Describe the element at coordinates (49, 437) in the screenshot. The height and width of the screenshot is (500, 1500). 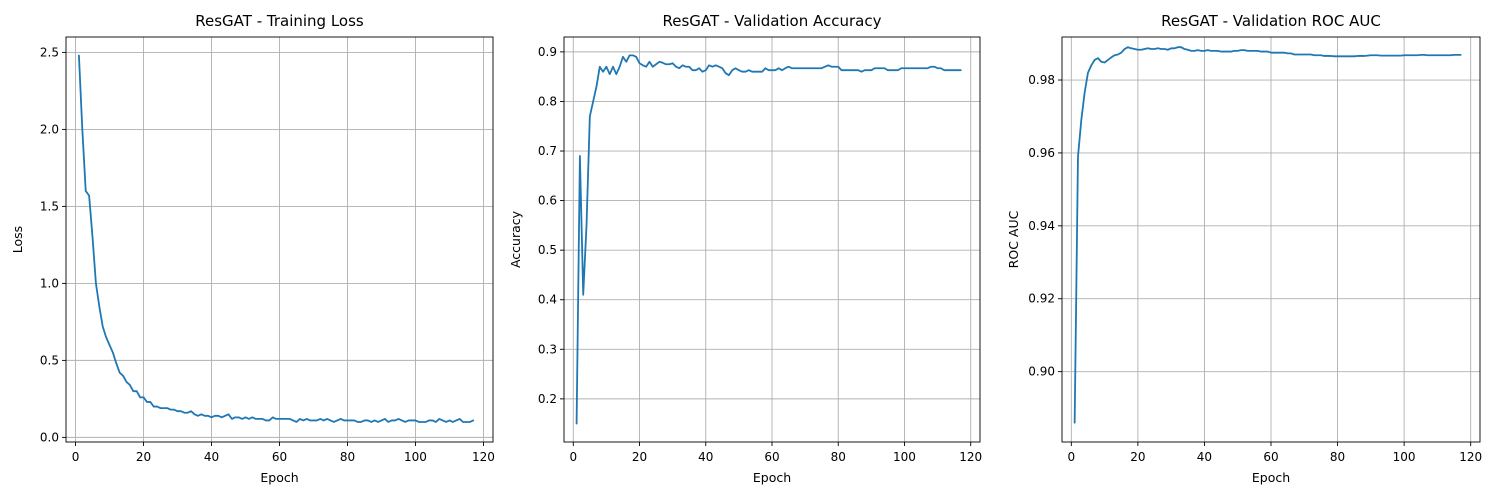
I see `y-tick-label: 0.0` at that location.